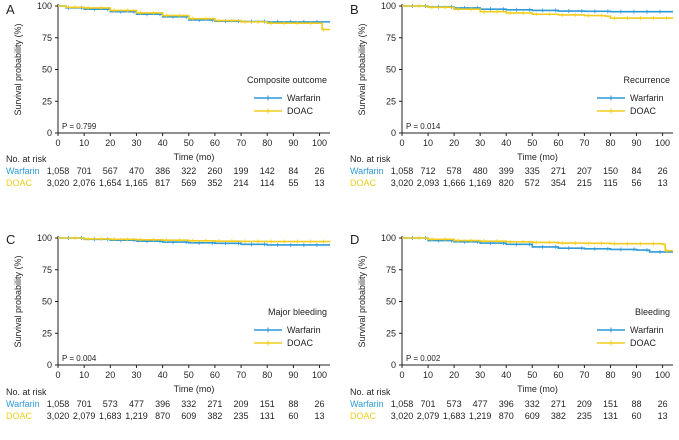  I want to click on x-tick-label: 60, so click(558, 375).